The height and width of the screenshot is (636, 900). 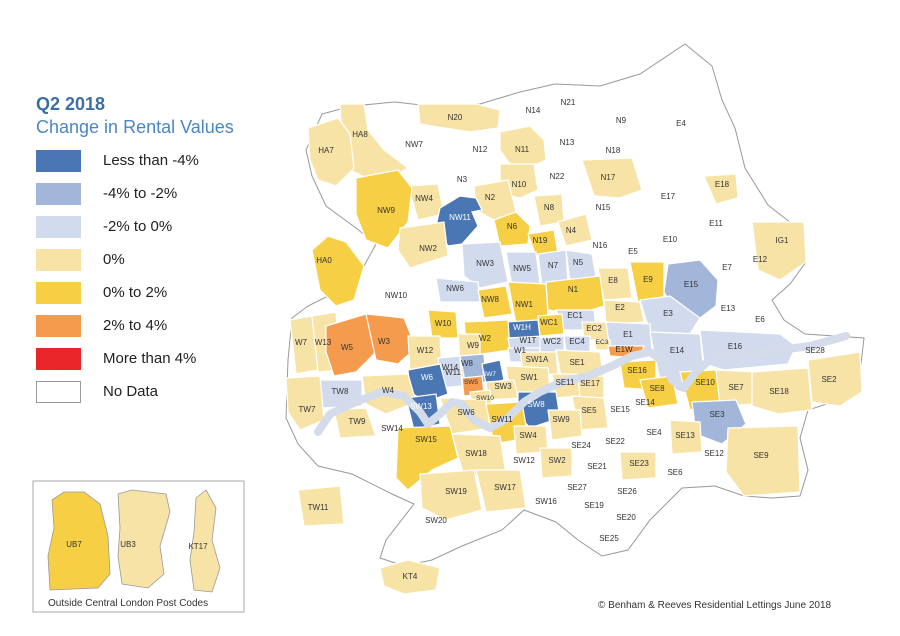 What do you see at coordinates (135, 325) in the screenshot?
I see `legend-label: 2% to 4%` at bounding box center [135, 325].